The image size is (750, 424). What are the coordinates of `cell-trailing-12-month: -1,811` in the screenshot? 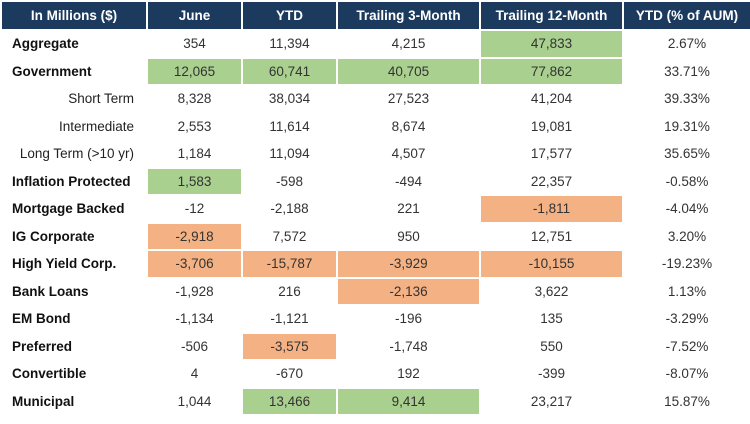 It's located at (551, 209).